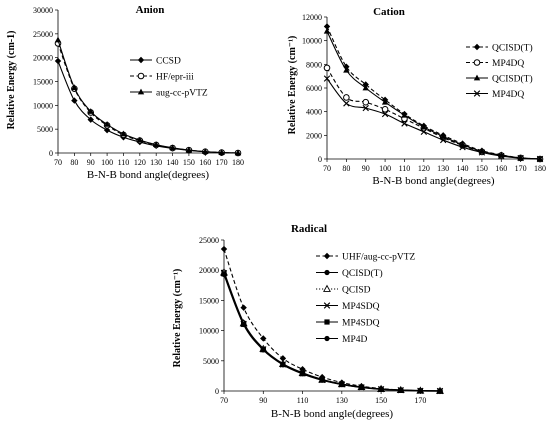 The width and height of the screenshot is (550, 432). Describe the element at coordinates (314, 88) in the screenshot. I see `cation-y-tick-label: 6000` at that location.